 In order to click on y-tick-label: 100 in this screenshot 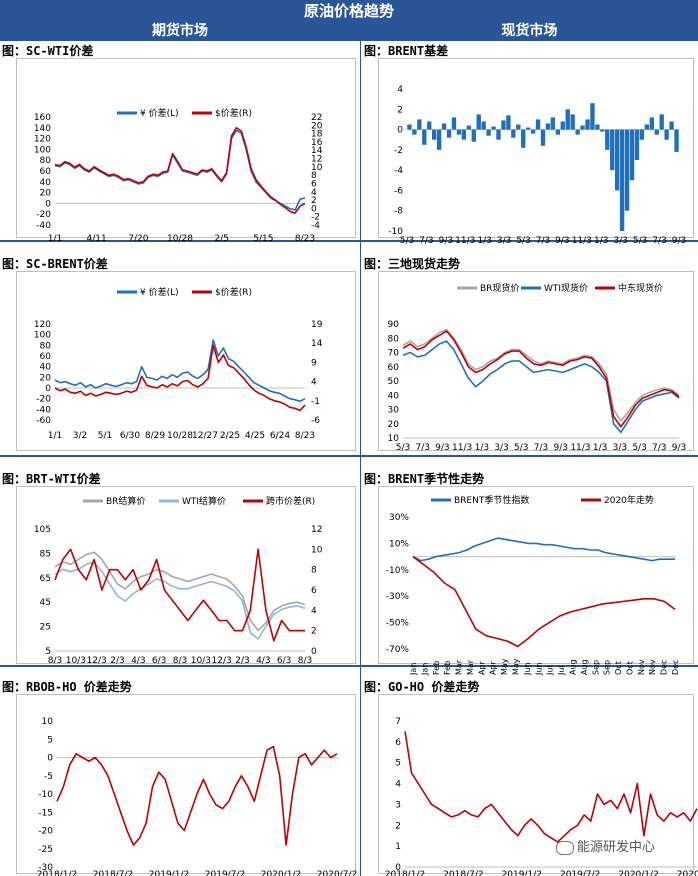, I will do `click(42, 336)`.